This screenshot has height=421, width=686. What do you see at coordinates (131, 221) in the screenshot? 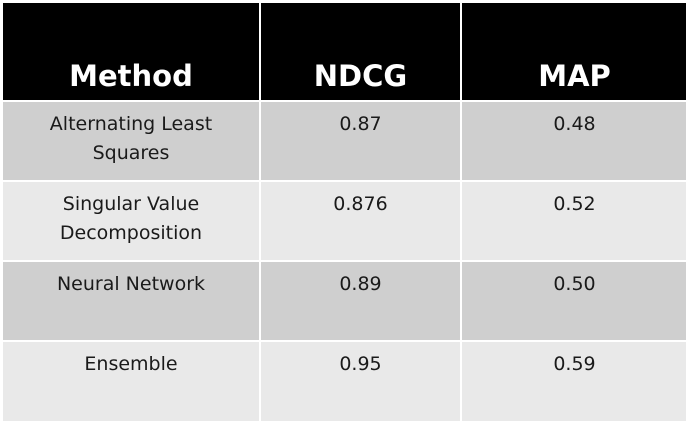
I see `method-cell: Singular Value Decomposition` at bounding box center [131, 221].